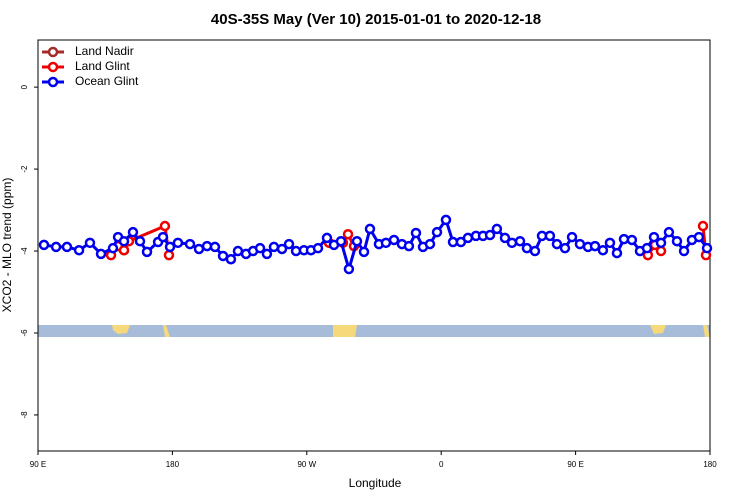 This screenshot has width=750, height=500. I want to click on x-axis-label: Longitude, so click(375, 483).